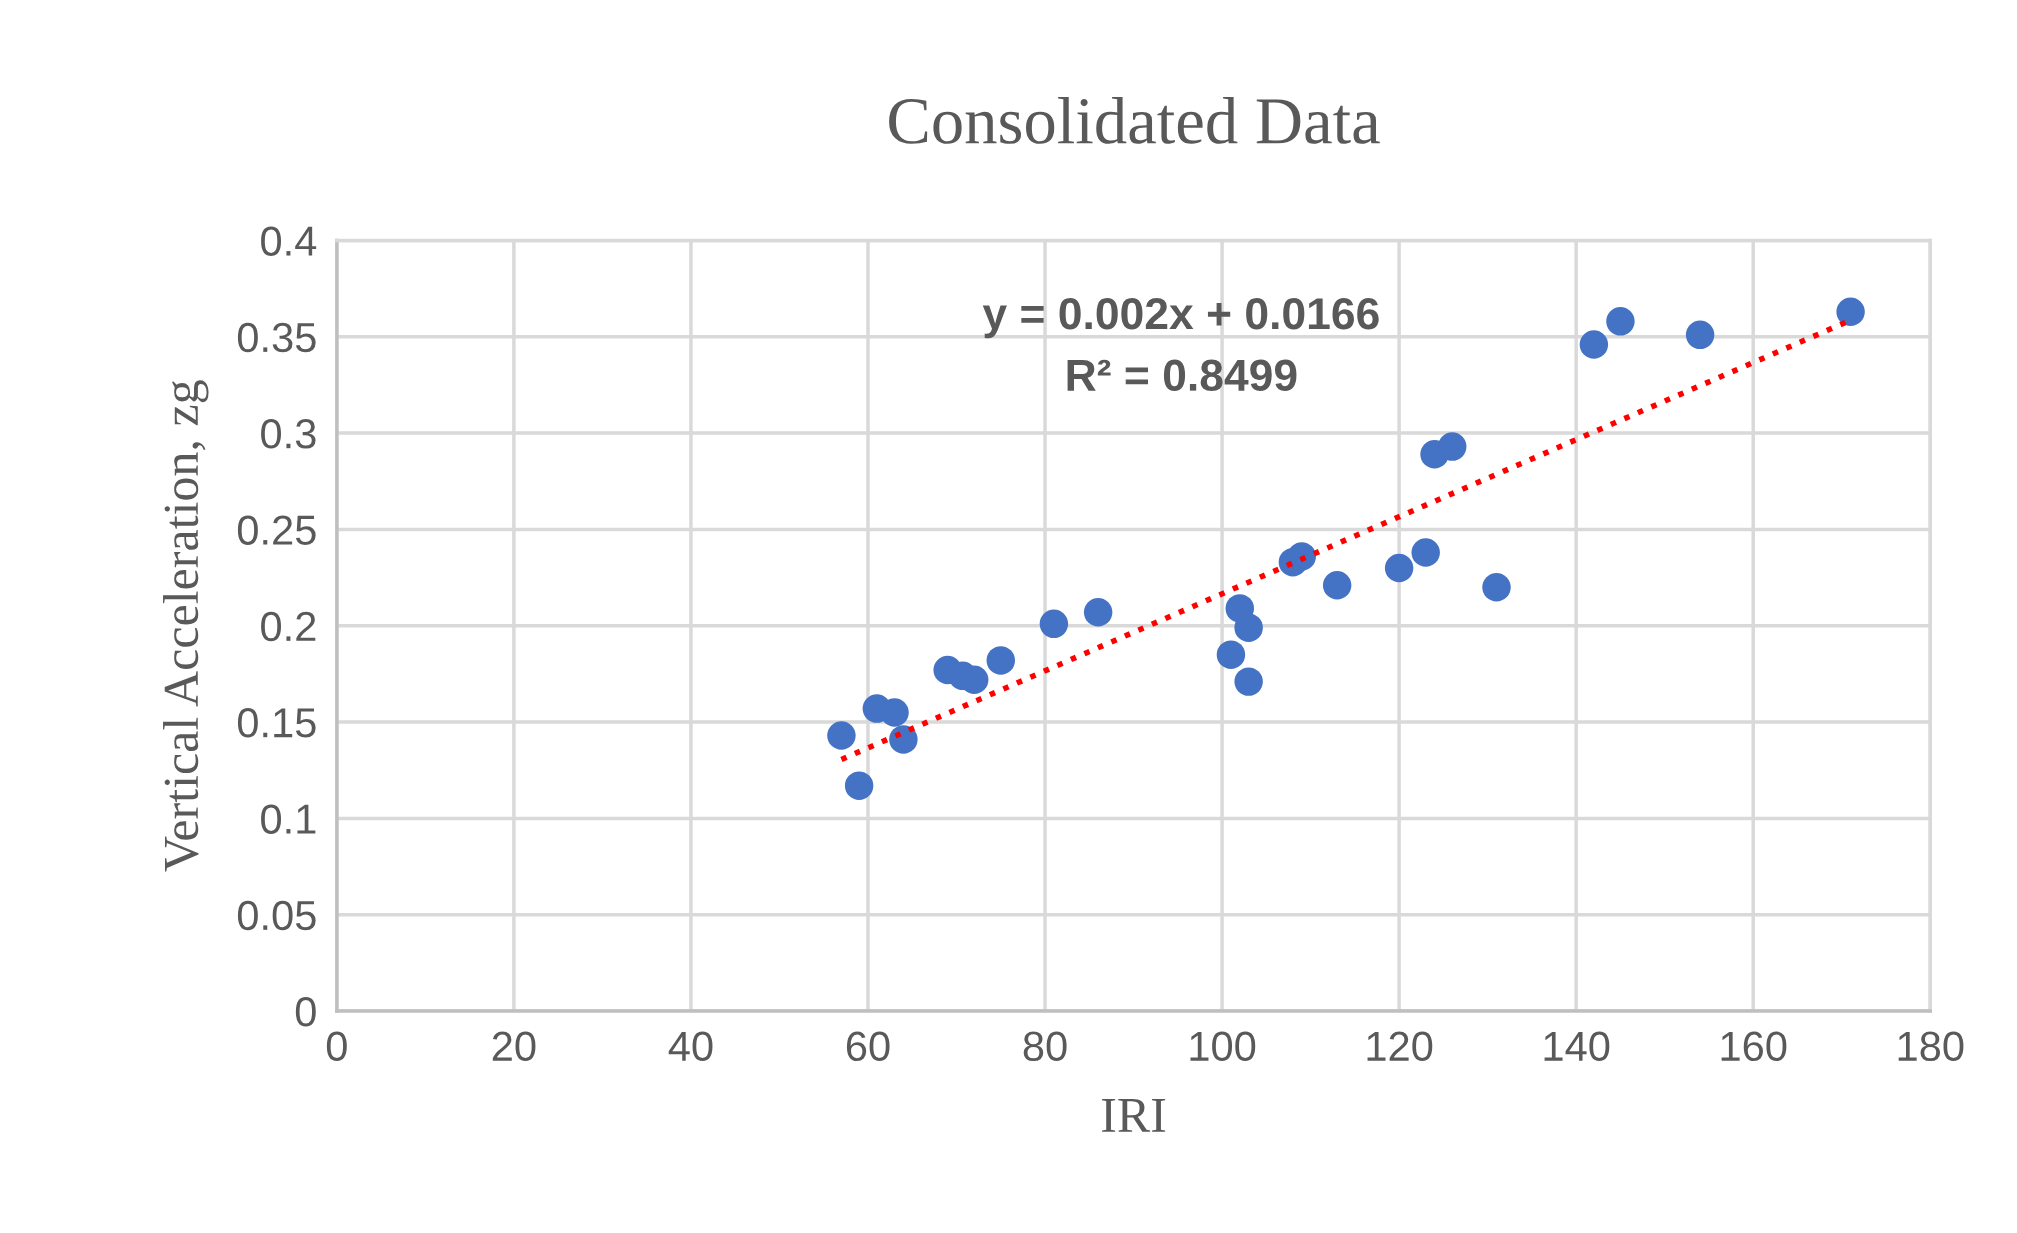 The height and width of the screenshot is (1233, 2017). Describe the element at coordinates (1180, 318) in the screenshot. I see `annotation: y = 0.002x + 0.0166` at that location.